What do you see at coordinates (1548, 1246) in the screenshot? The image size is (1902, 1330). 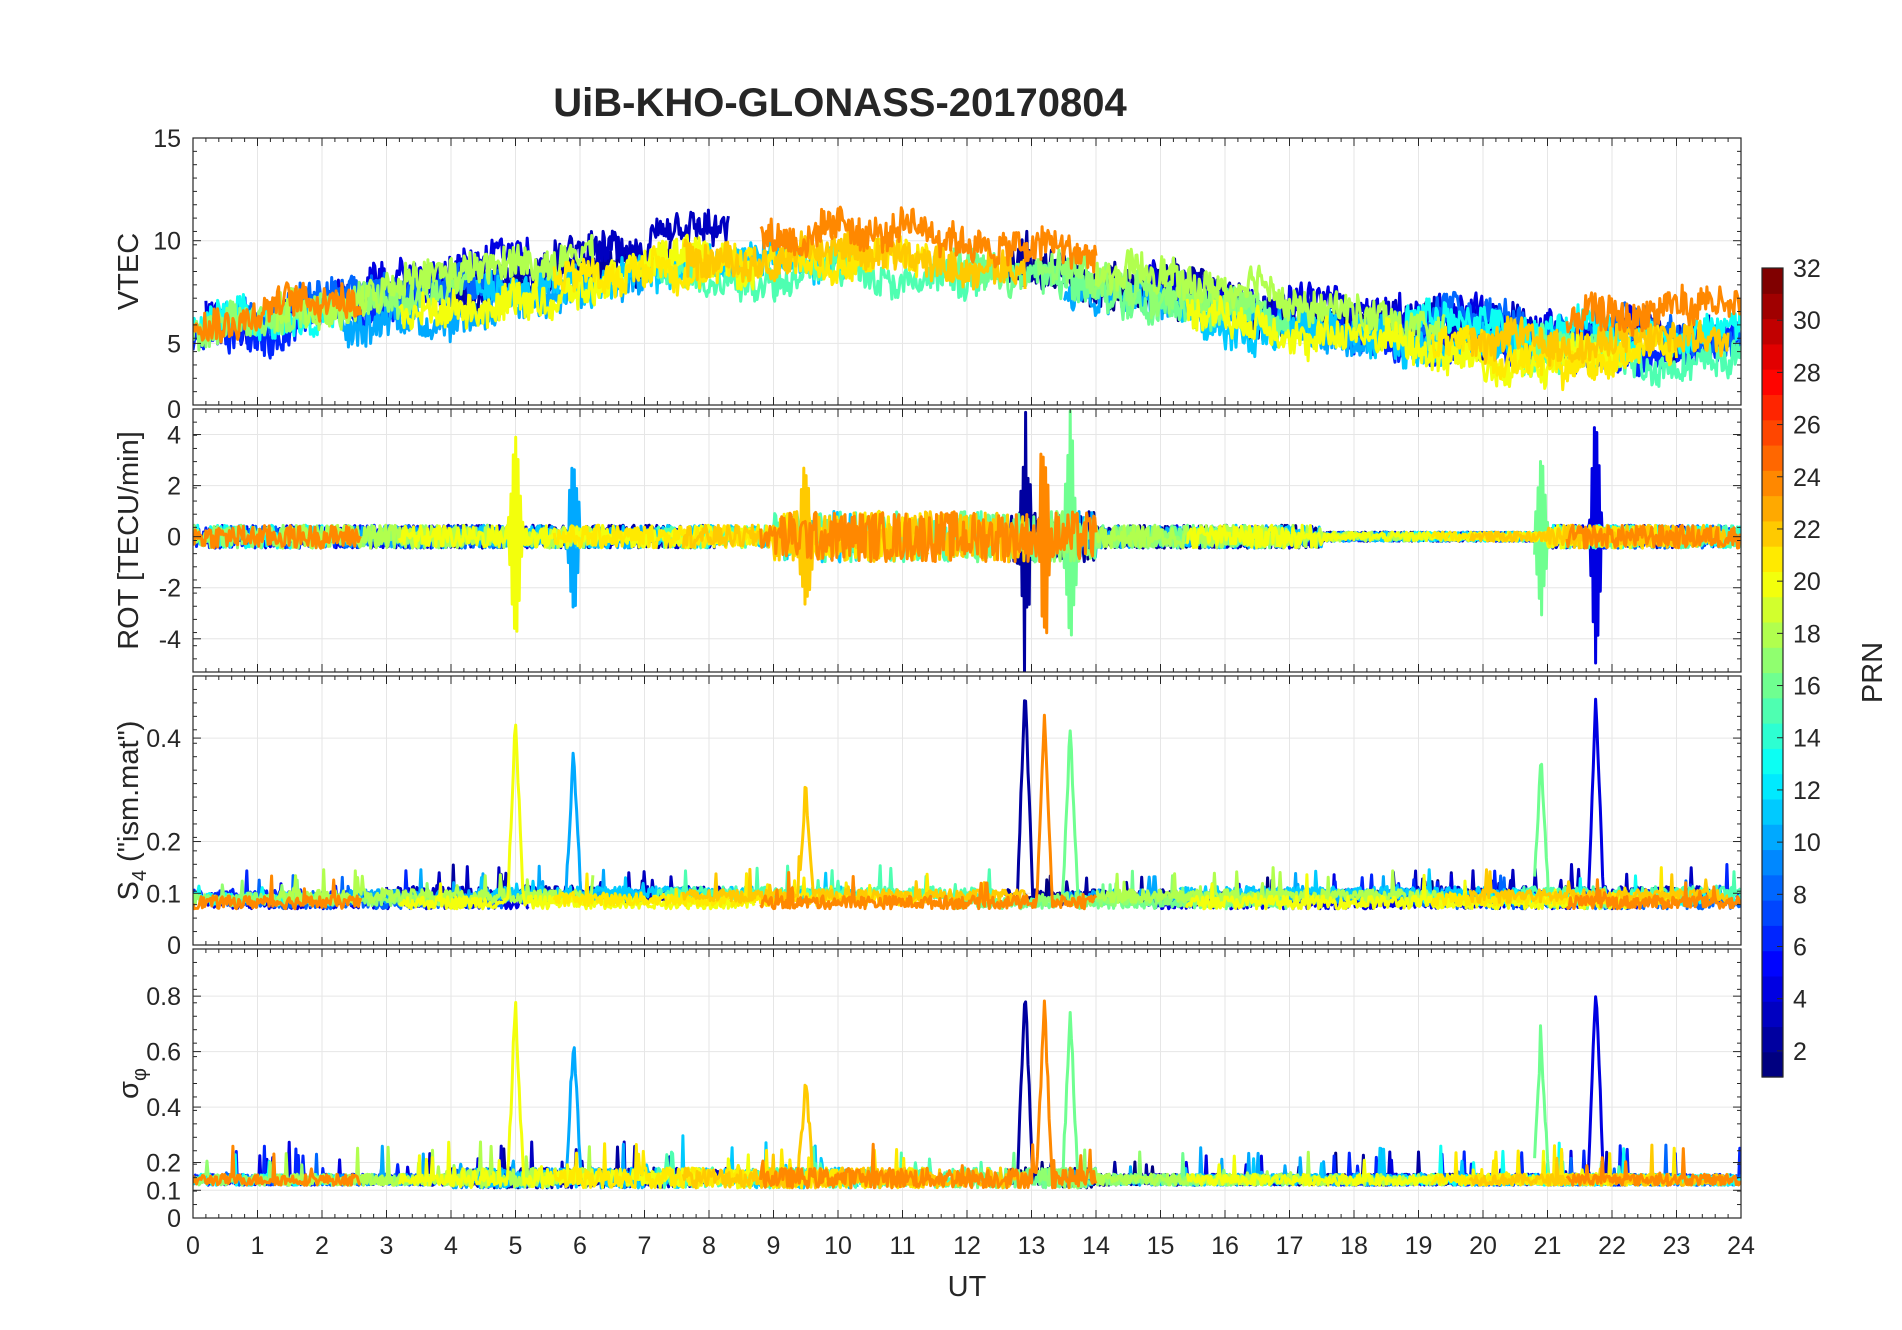 I see `x-tick-label: 21` at bounding box center [1548, 1246].